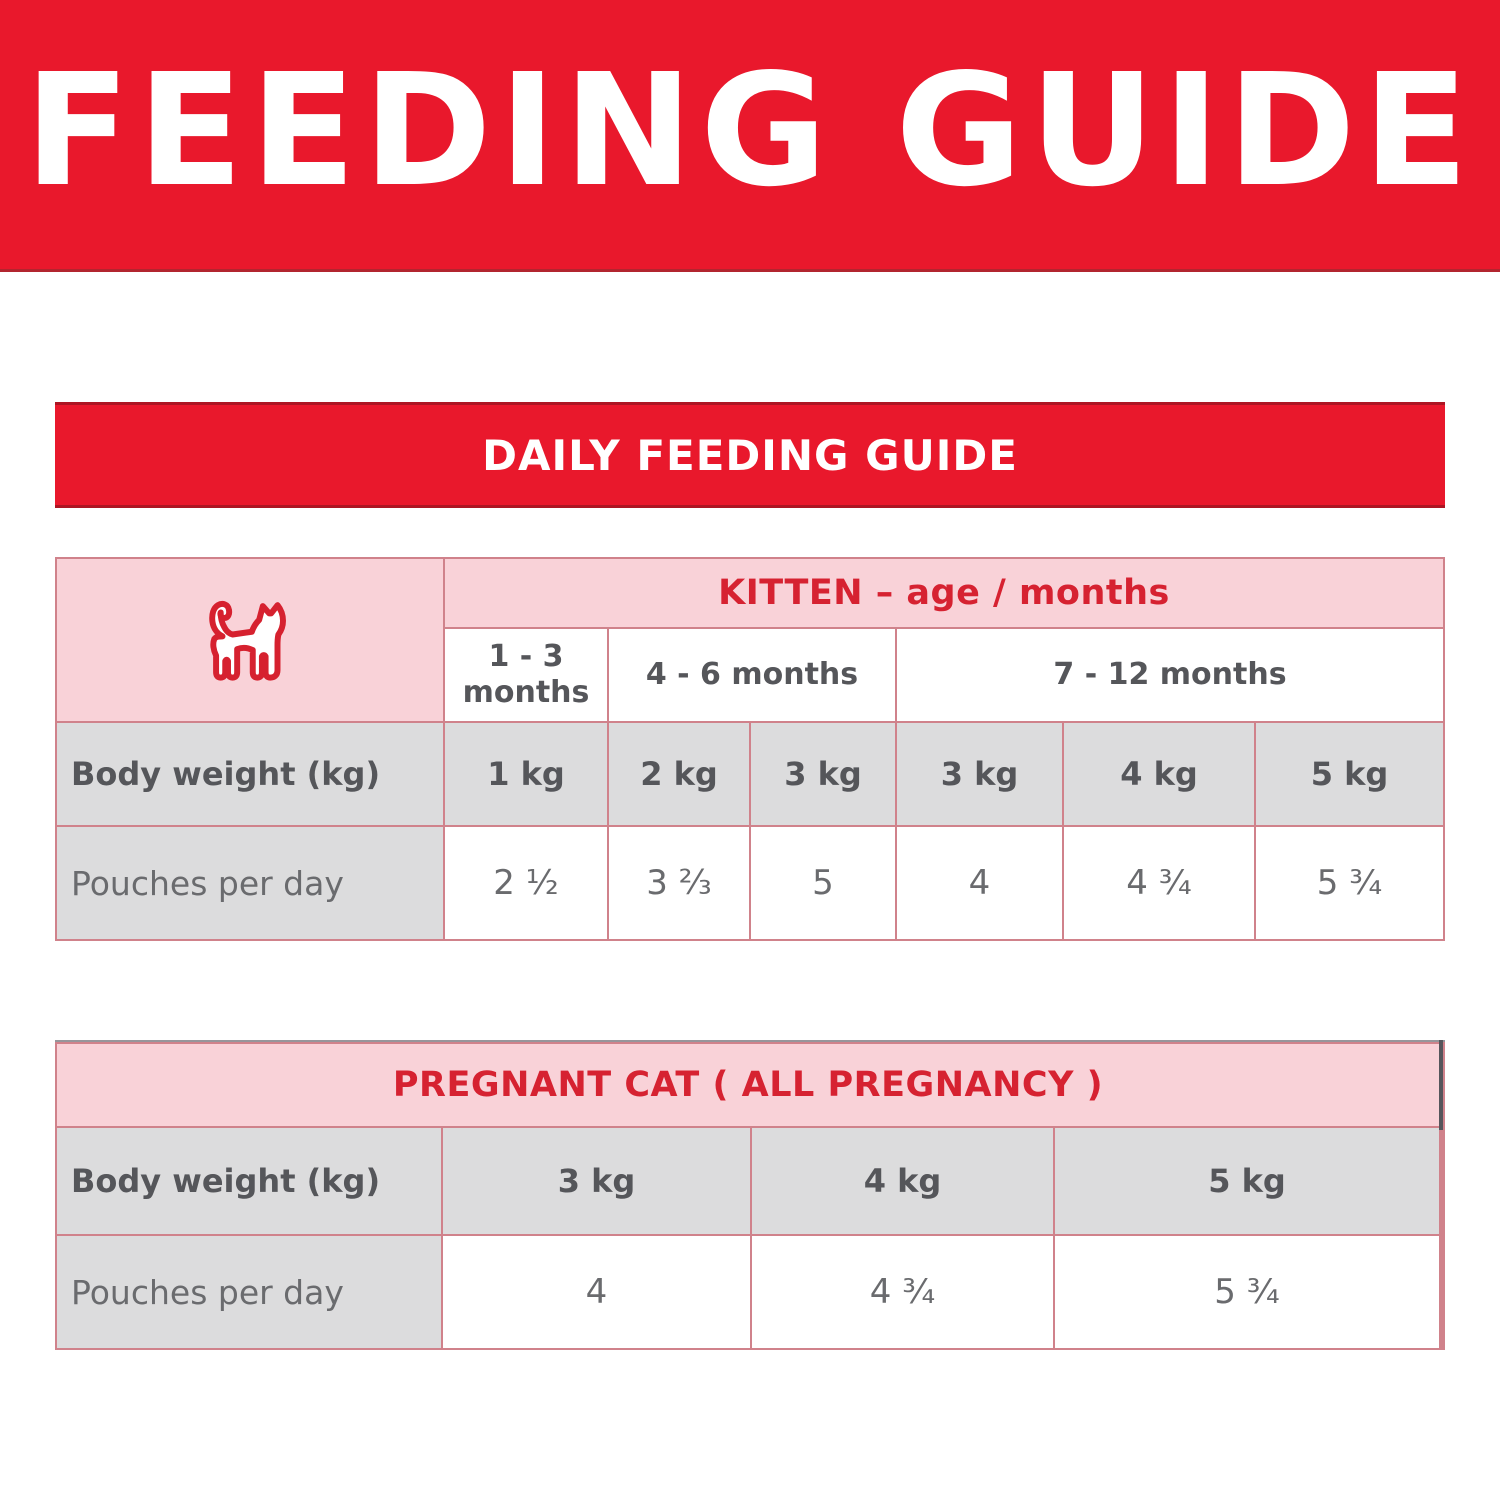  What do you see at coordinates (1170, 675) in the screenshot?
I see `age-column-7-12-months: 7 - 12 months` at bounding box center [1170, 675].